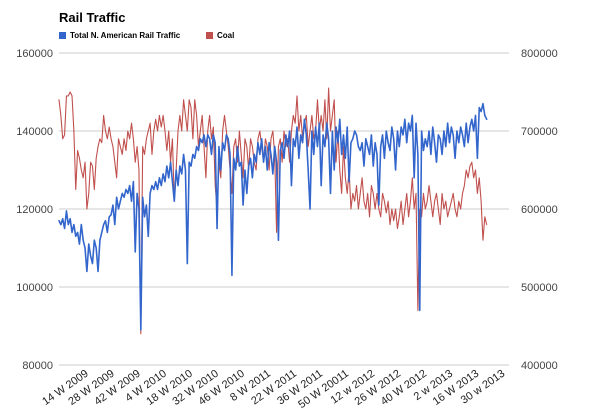 This screenshot has height=420, width=595. What do you see at coordinates (37, 366) in the screenshot?
I see `y-left-tick-label: 80000` at bounding box center [37, 366].